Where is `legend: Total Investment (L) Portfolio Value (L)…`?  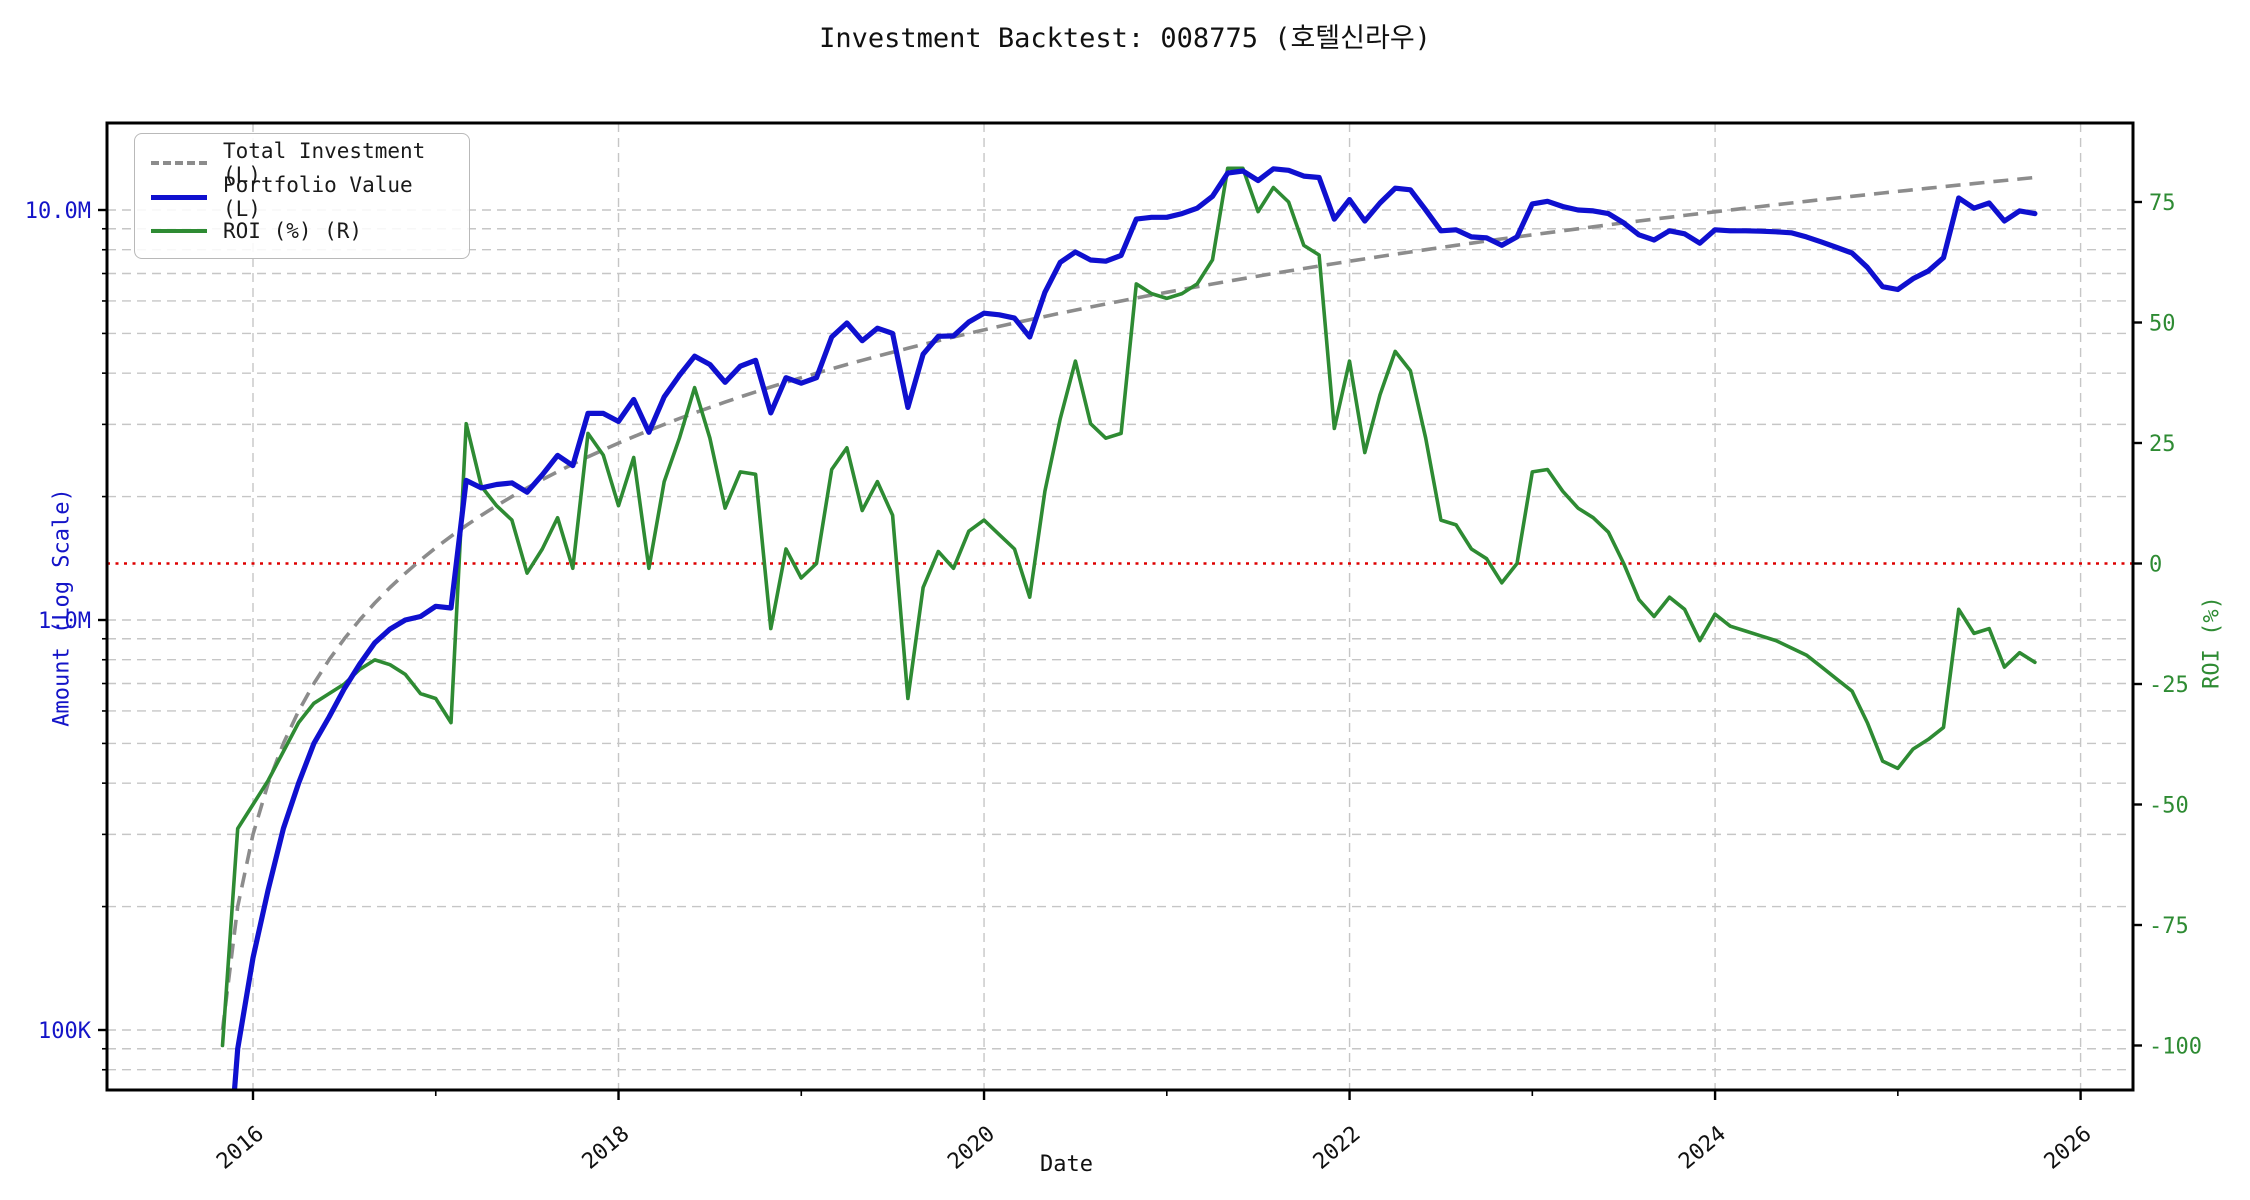 legend: Total Investment (L) Portfolio Value (L)… is located at coordinates (302, 196).